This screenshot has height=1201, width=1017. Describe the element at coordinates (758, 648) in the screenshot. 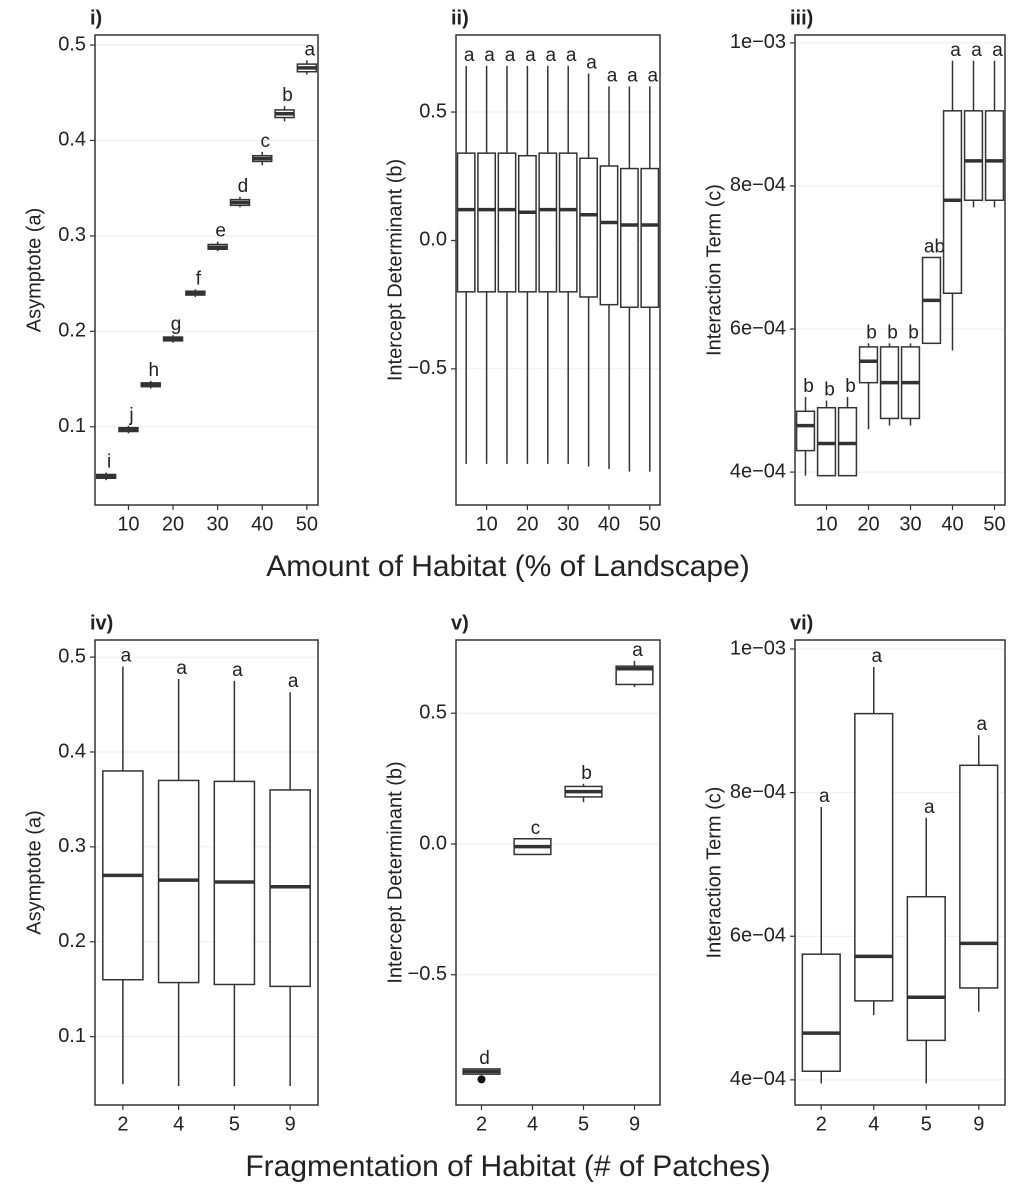

I see `y-tick-label: 1e−03` at that location.